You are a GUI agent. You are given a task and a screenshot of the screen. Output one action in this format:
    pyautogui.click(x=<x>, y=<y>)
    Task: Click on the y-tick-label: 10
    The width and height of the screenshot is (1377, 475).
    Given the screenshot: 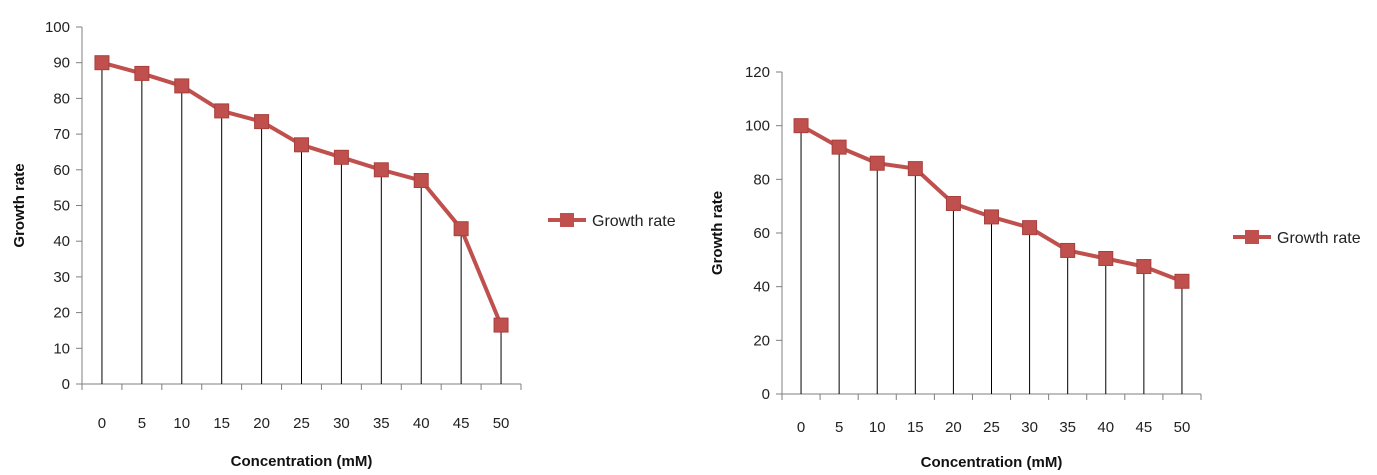 What is the action you would take?
    pyautogui.click(x=61, y=348)
    